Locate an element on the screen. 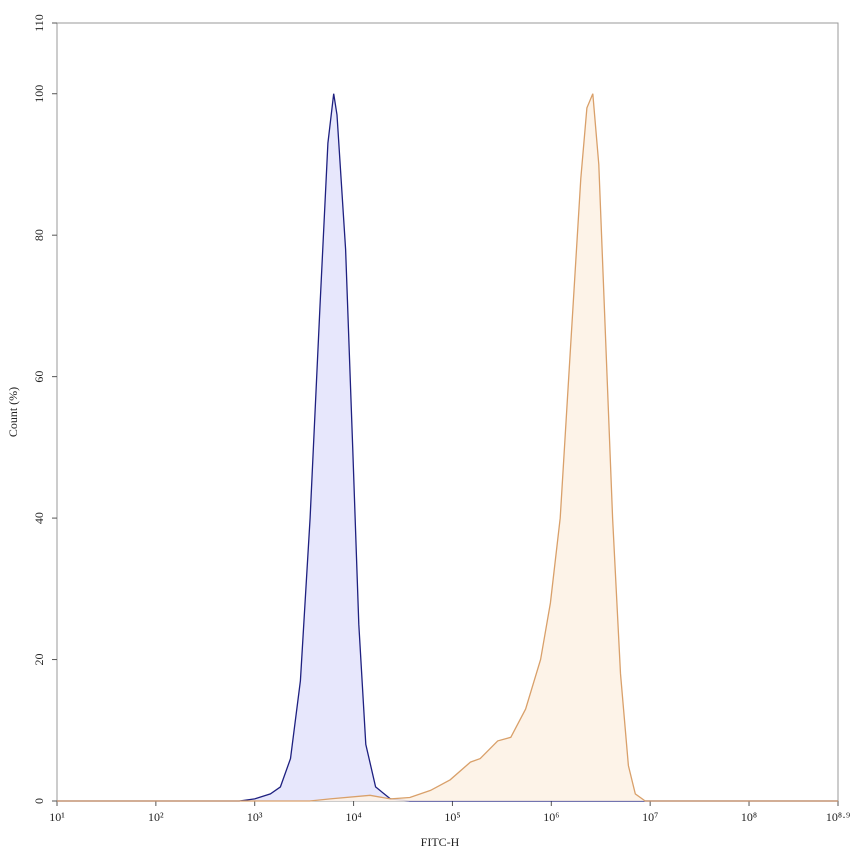  x-tick-label: 10⁸·⁹ is located at coordinates (838, 817).